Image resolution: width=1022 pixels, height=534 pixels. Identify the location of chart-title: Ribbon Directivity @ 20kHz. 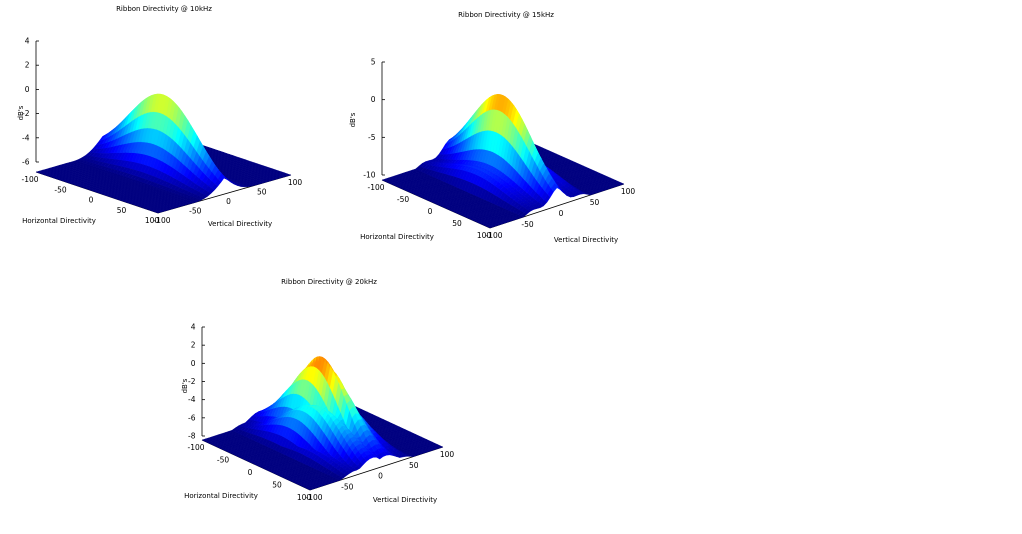
(329, 282).